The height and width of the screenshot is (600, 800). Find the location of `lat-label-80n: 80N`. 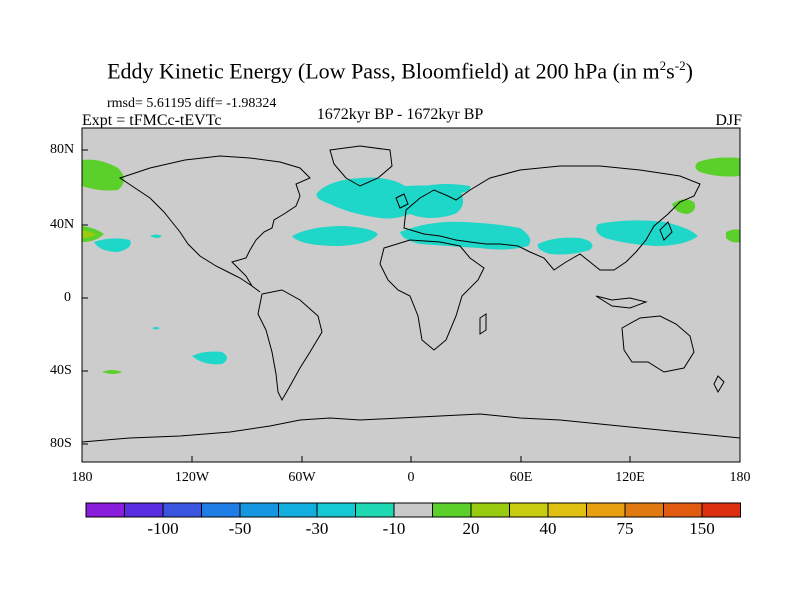

lat-label-80n: 80N is located at coordinates (62, 149).